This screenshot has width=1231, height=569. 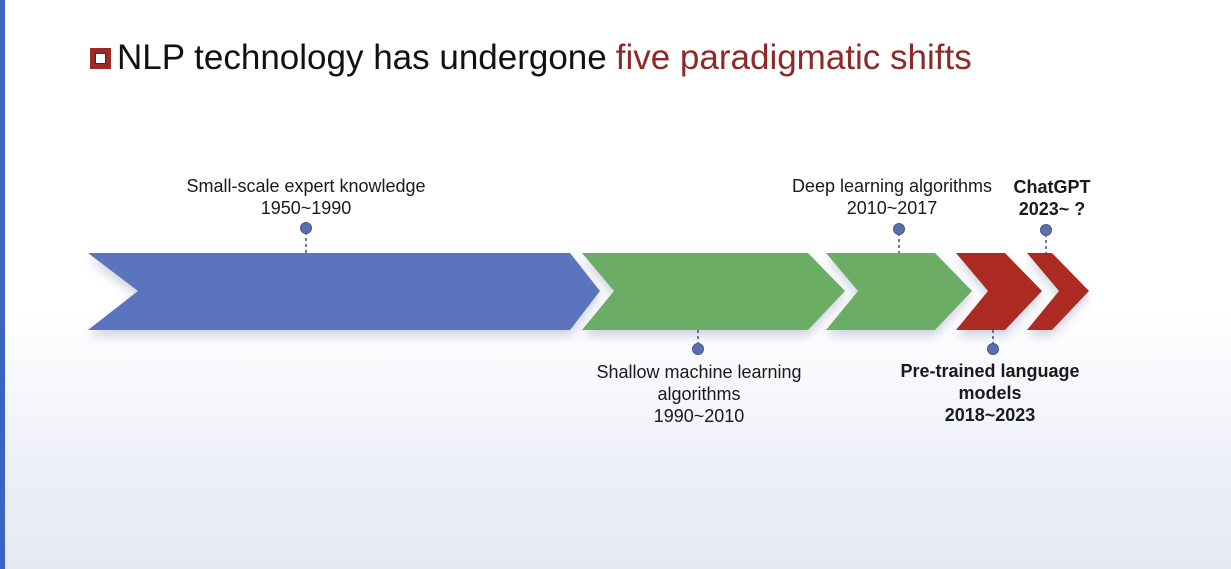 I want to click on paradigm-name: ChatGPT, so click(x=1052, y=187).